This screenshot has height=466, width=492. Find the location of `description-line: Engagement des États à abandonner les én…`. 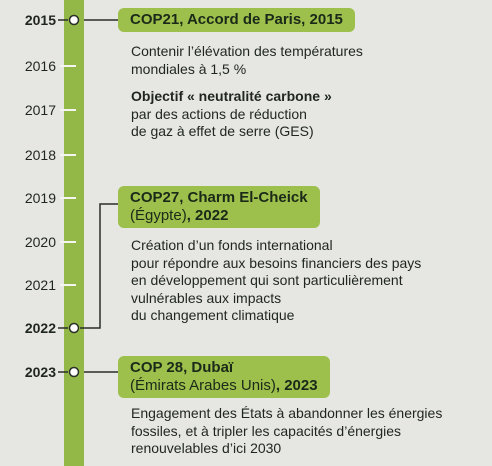

description-line: Engagement des États à abandonner les én… is located at coordinates (287, 413).